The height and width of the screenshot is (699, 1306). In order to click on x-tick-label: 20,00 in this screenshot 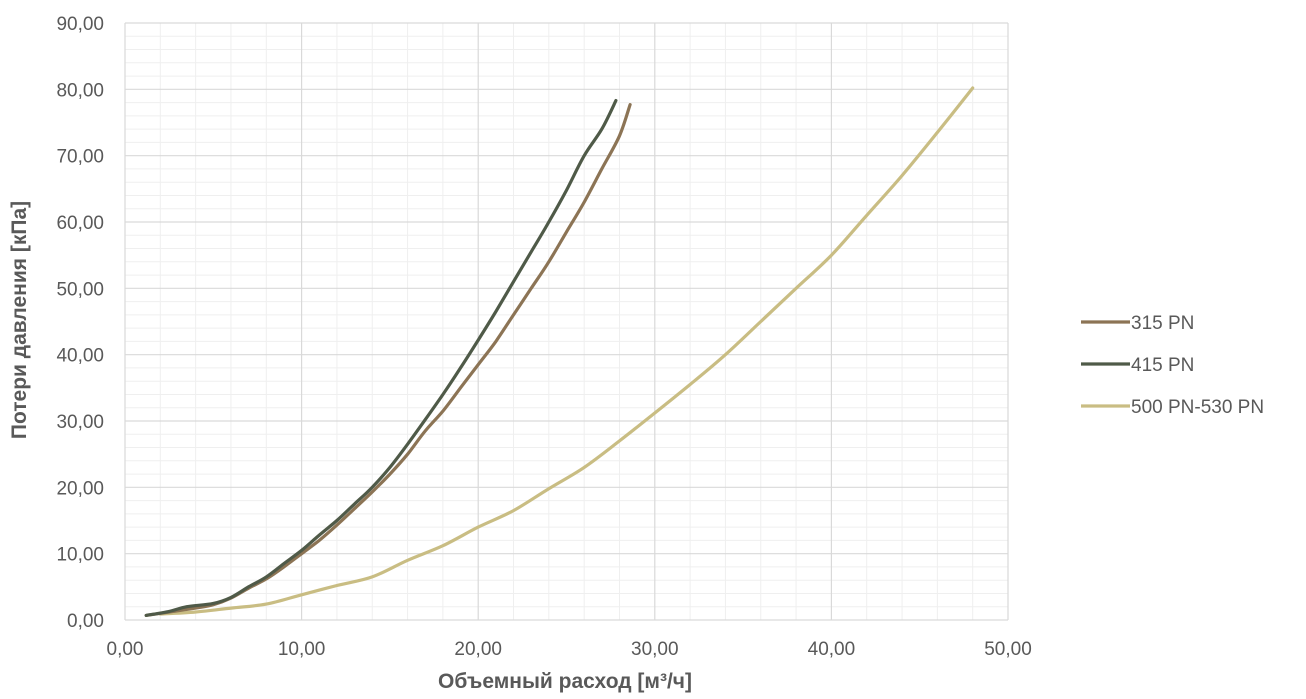, I will do `click(478, 649)`.